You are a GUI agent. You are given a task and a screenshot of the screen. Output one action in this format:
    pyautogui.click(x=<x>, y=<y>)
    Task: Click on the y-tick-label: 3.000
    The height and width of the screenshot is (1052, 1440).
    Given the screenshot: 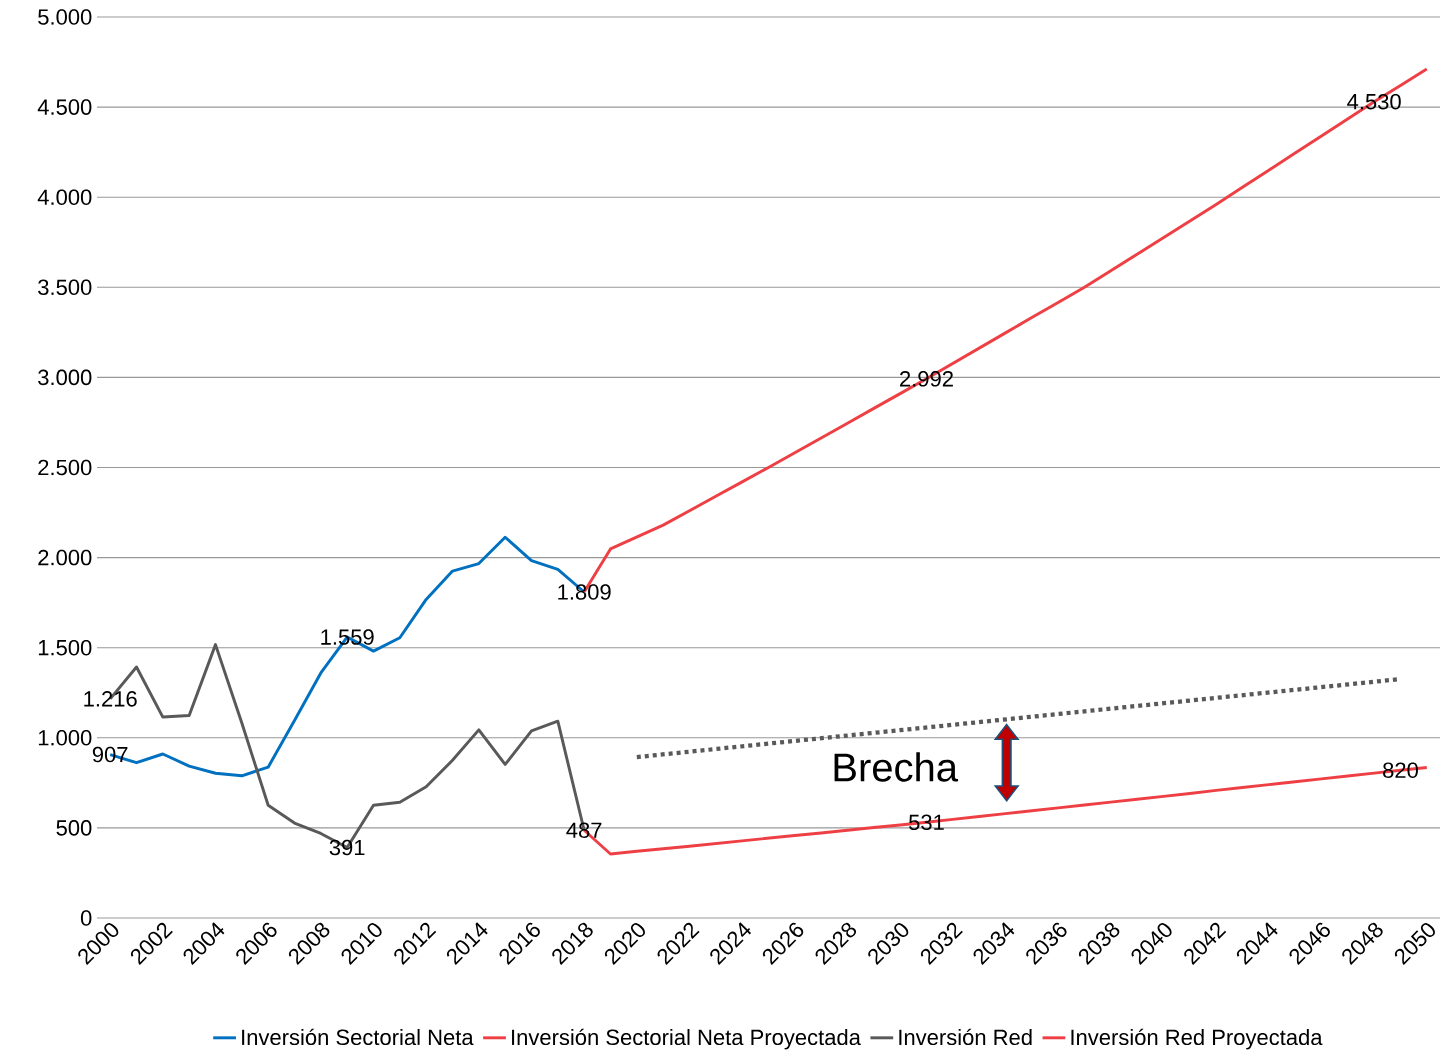 What is the action you would take?
    pyautogui.click(x=65, y=377)
    